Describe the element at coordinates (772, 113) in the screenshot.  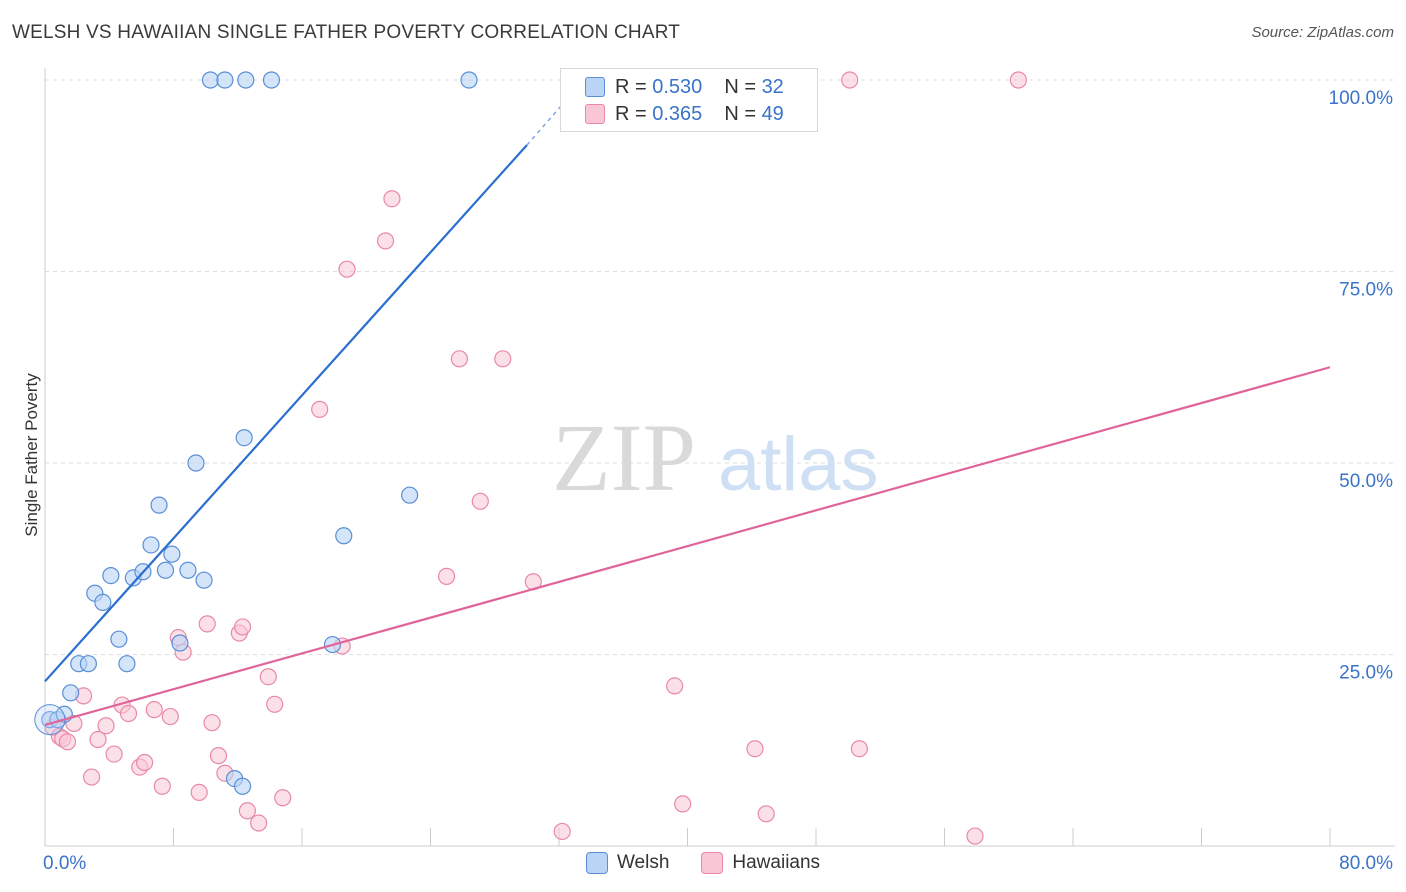
I see `n-value: 49` at that location.